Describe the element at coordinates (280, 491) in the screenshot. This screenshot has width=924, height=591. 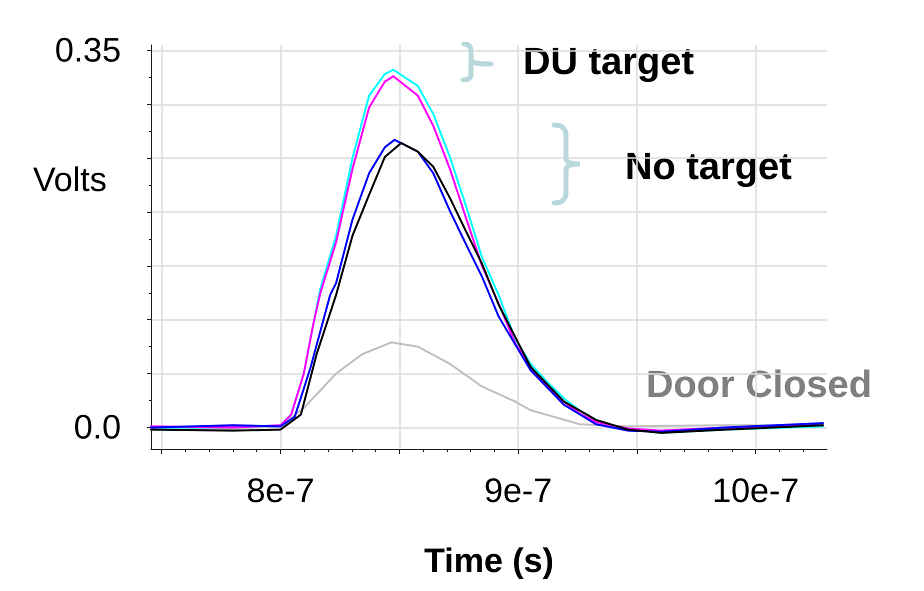
I see `x-tick-label: 8e-7` at that location.